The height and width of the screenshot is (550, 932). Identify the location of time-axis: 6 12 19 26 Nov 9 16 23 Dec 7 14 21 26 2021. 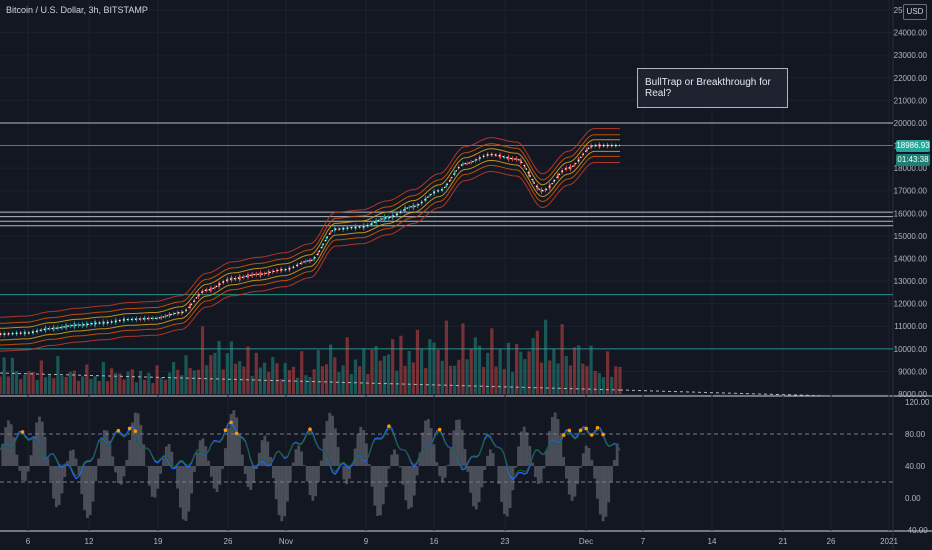
(462, 541).